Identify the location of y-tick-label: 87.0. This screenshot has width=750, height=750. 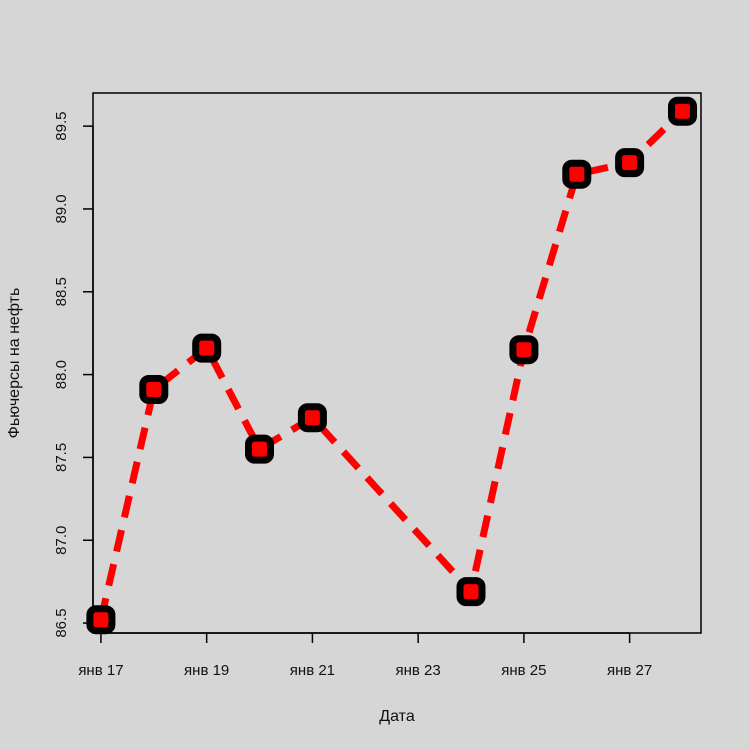
(61, 540).